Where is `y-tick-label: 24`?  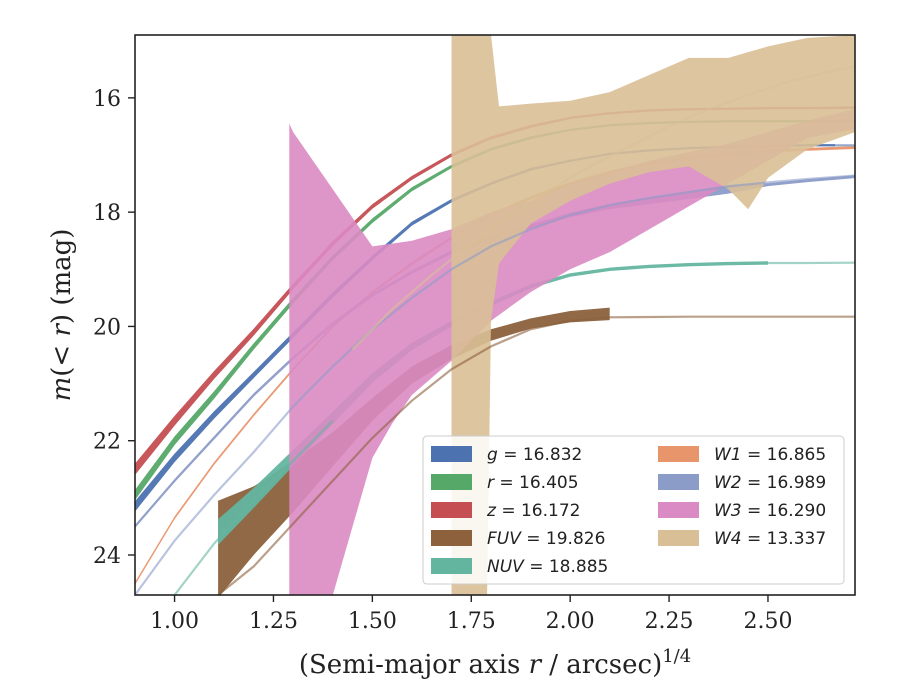
y-tick-label: 24 is located at coordinates (107, 556).